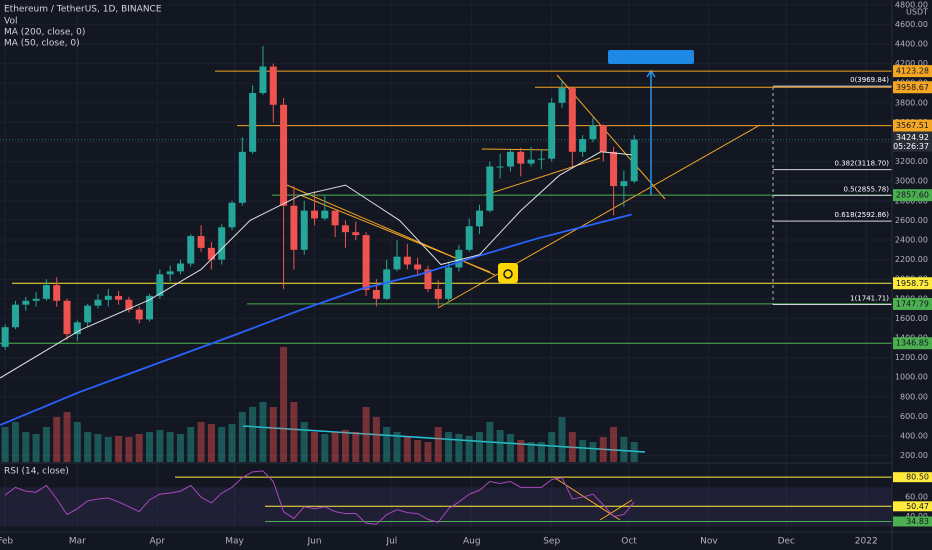  I want to click on x-tick-label: Sep, so click(551, 542).